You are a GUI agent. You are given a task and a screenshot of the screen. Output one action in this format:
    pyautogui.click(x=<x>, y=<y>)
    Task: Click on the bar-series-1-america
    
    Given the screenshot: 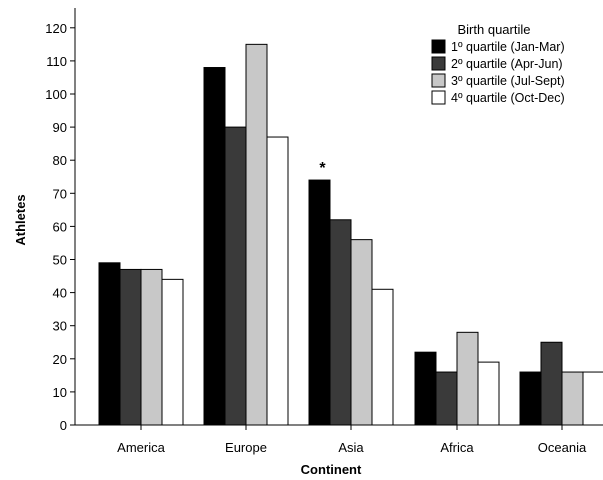 What is the action you would take?
    pyautogui.click(x=109, y=344)
    